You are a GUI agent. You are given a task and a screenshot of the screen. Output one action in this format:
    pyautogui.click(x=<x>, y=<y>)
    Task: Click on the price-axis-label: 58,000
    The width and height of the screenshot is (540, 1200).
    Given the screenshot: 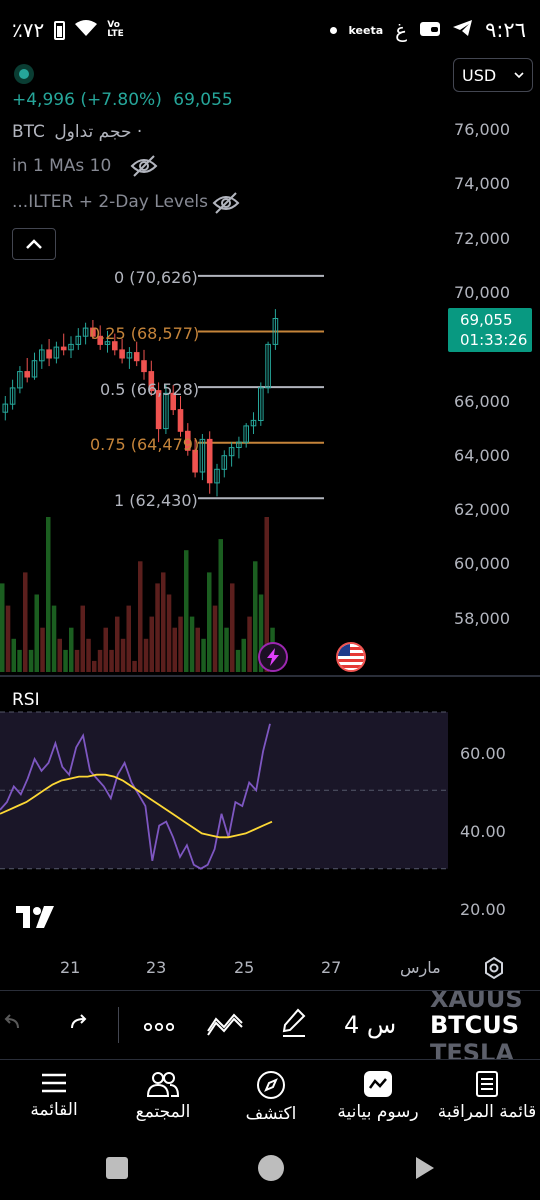 What is the action you would take?
    pyautogui.click(x=482, y=618)
    